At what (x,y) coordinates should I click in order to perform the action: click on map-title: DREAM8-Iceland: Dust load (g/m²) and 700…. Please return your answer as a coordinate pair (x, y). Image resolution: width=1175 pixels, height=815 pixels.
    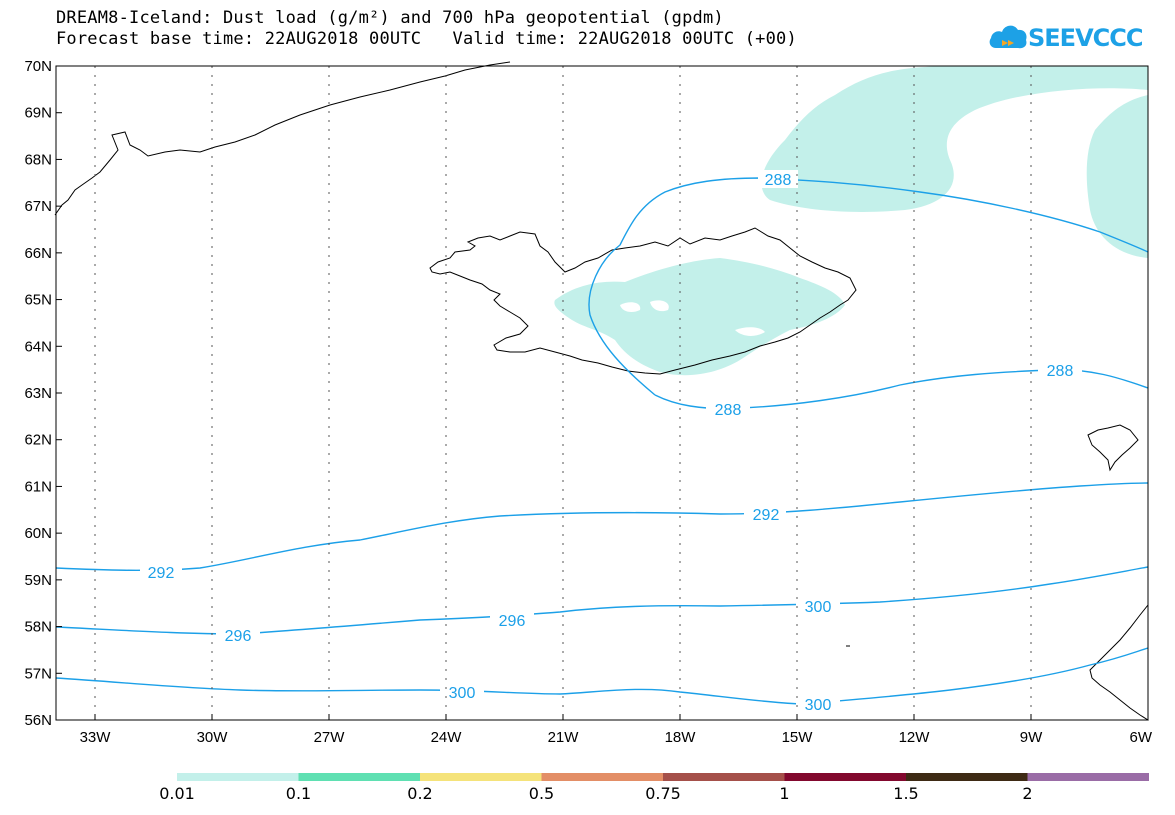
    Looking at the image, I should click on (390, 18).